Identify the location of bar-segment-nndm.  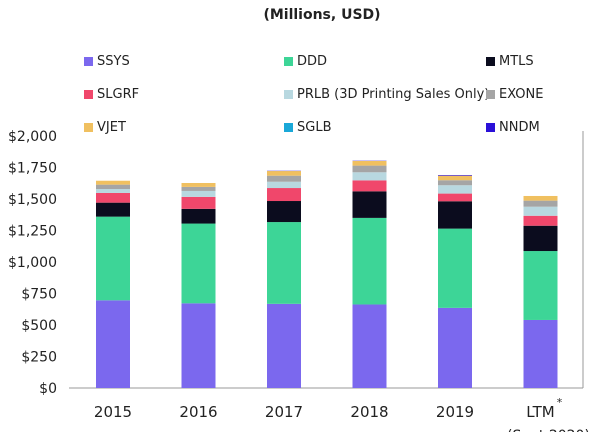
(455, 175).